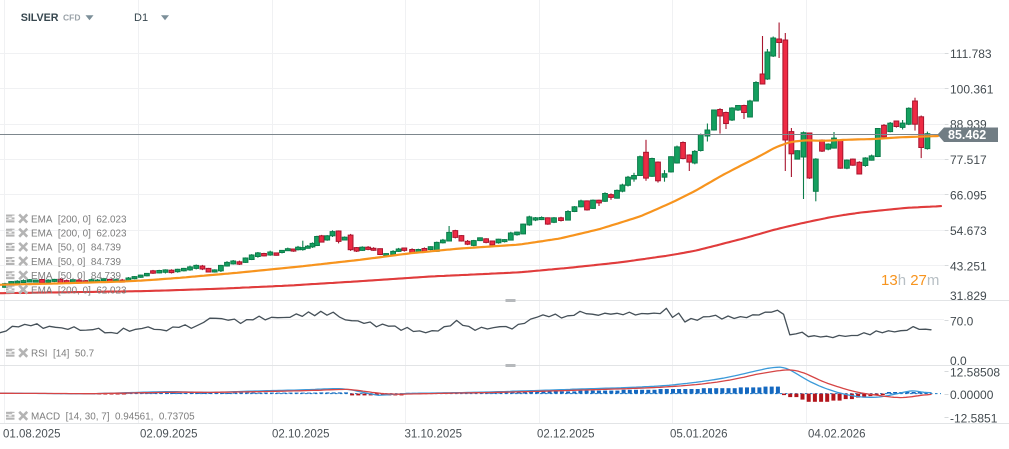 The width and height of the screenshot is (1009, 449). I want to click on svg-text: D1, so click(141, 18).